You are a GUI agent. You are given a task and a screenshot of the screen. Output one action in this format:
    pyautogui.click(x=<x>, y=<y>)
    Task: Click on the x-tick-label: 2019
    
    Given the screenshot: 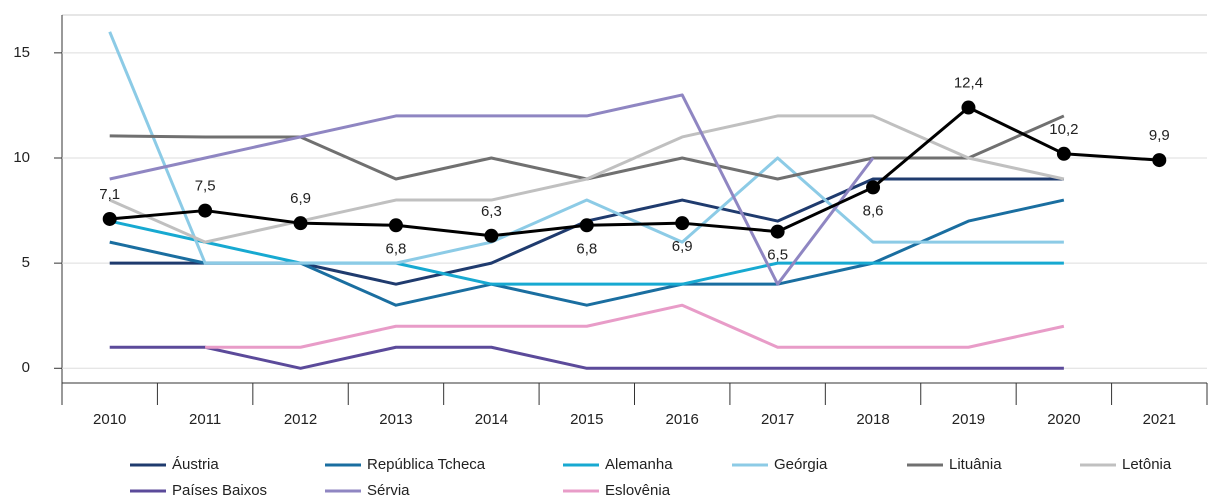 What is the action you would take?
    pyautogui.click(x=968, y=419)
    